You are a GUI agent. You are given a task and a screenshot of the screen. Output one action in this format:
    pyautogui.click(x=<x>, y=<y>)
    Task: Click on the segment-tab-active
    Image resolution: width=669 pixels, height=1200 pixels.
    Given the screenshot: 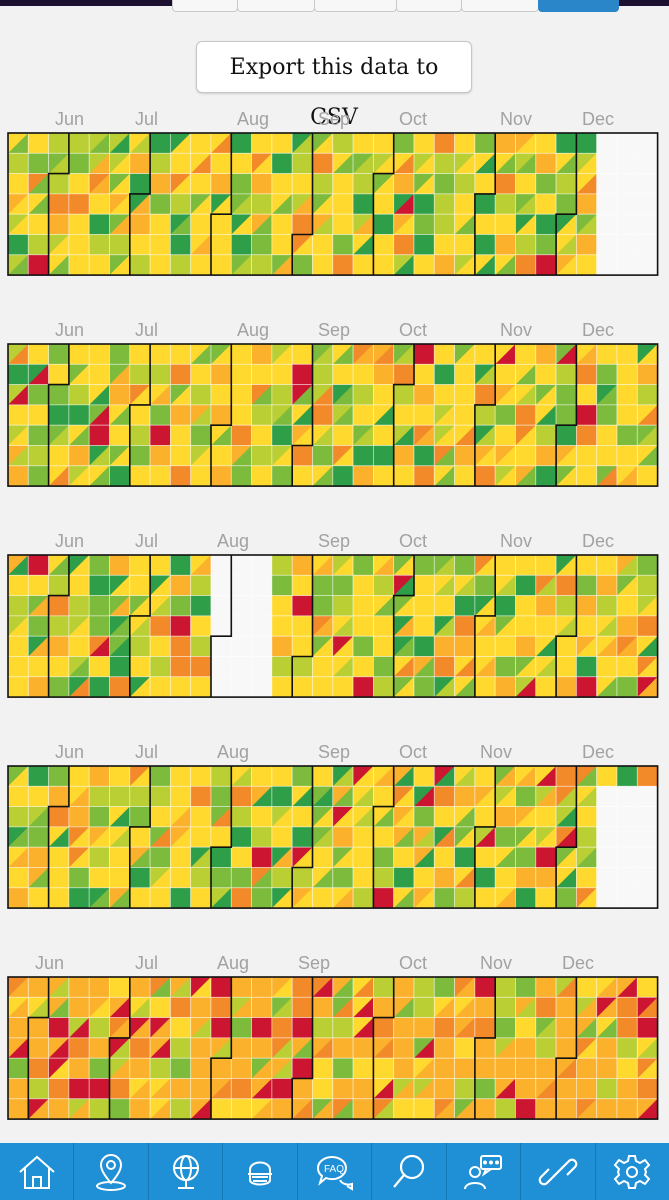 What is the action you would take?
    pyautogui.click(x=578, y=6)
    